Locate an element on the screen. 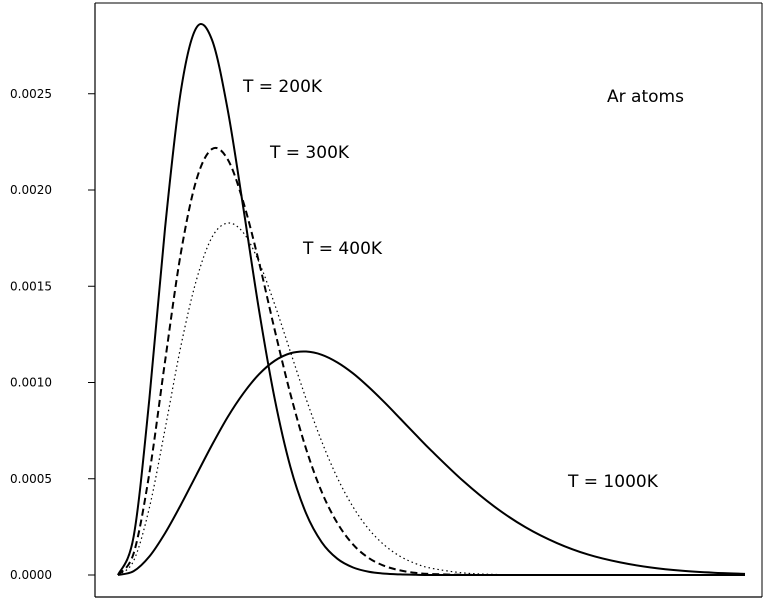 This screenshot has height=600, width=764. series-label: T = 200K is located at coordinates (282, 87).